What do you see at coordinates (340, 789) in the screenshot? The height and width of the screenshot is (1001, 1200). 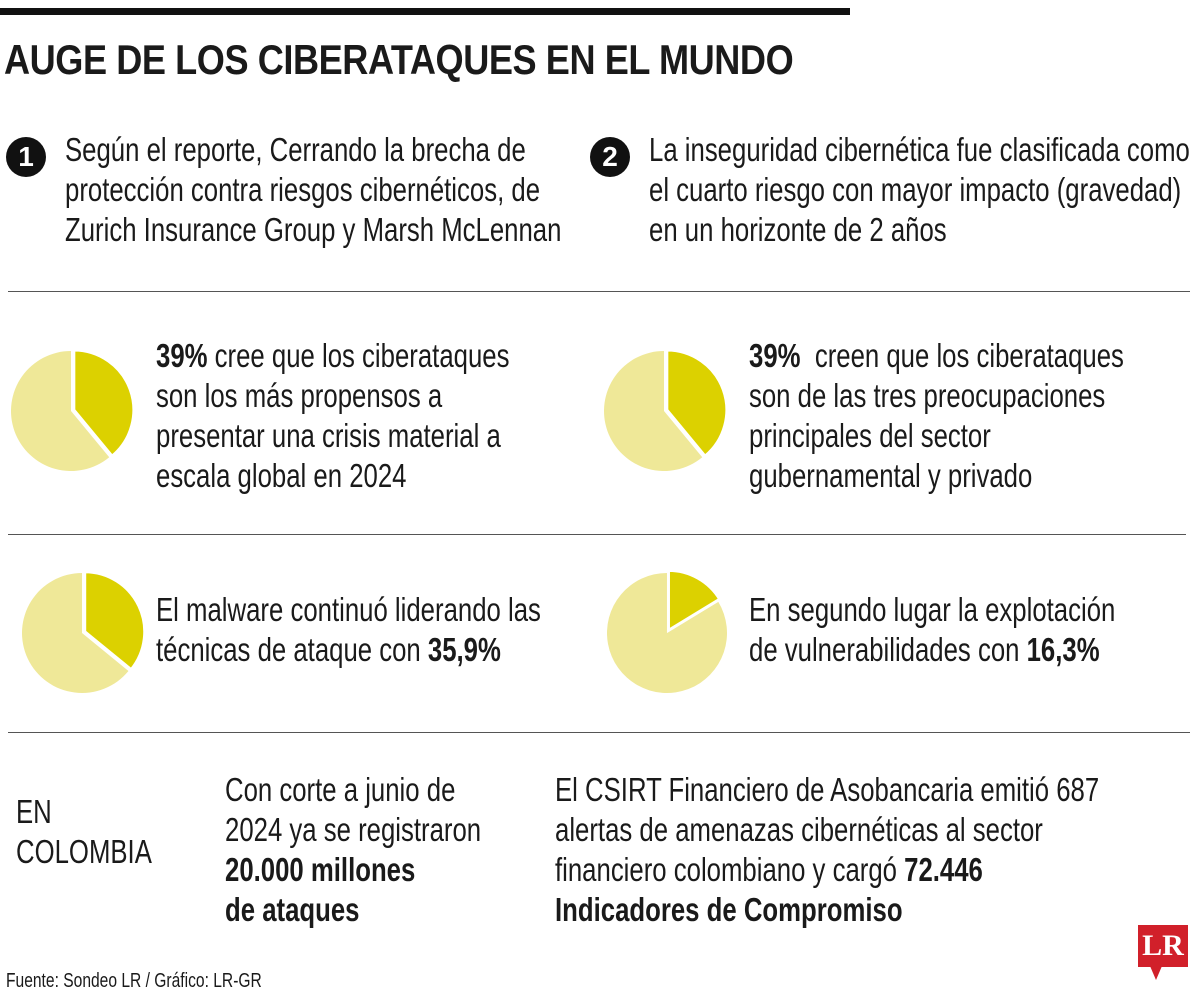 I see `text-line: Con corte a junio de` at bounding box center [340, 789].